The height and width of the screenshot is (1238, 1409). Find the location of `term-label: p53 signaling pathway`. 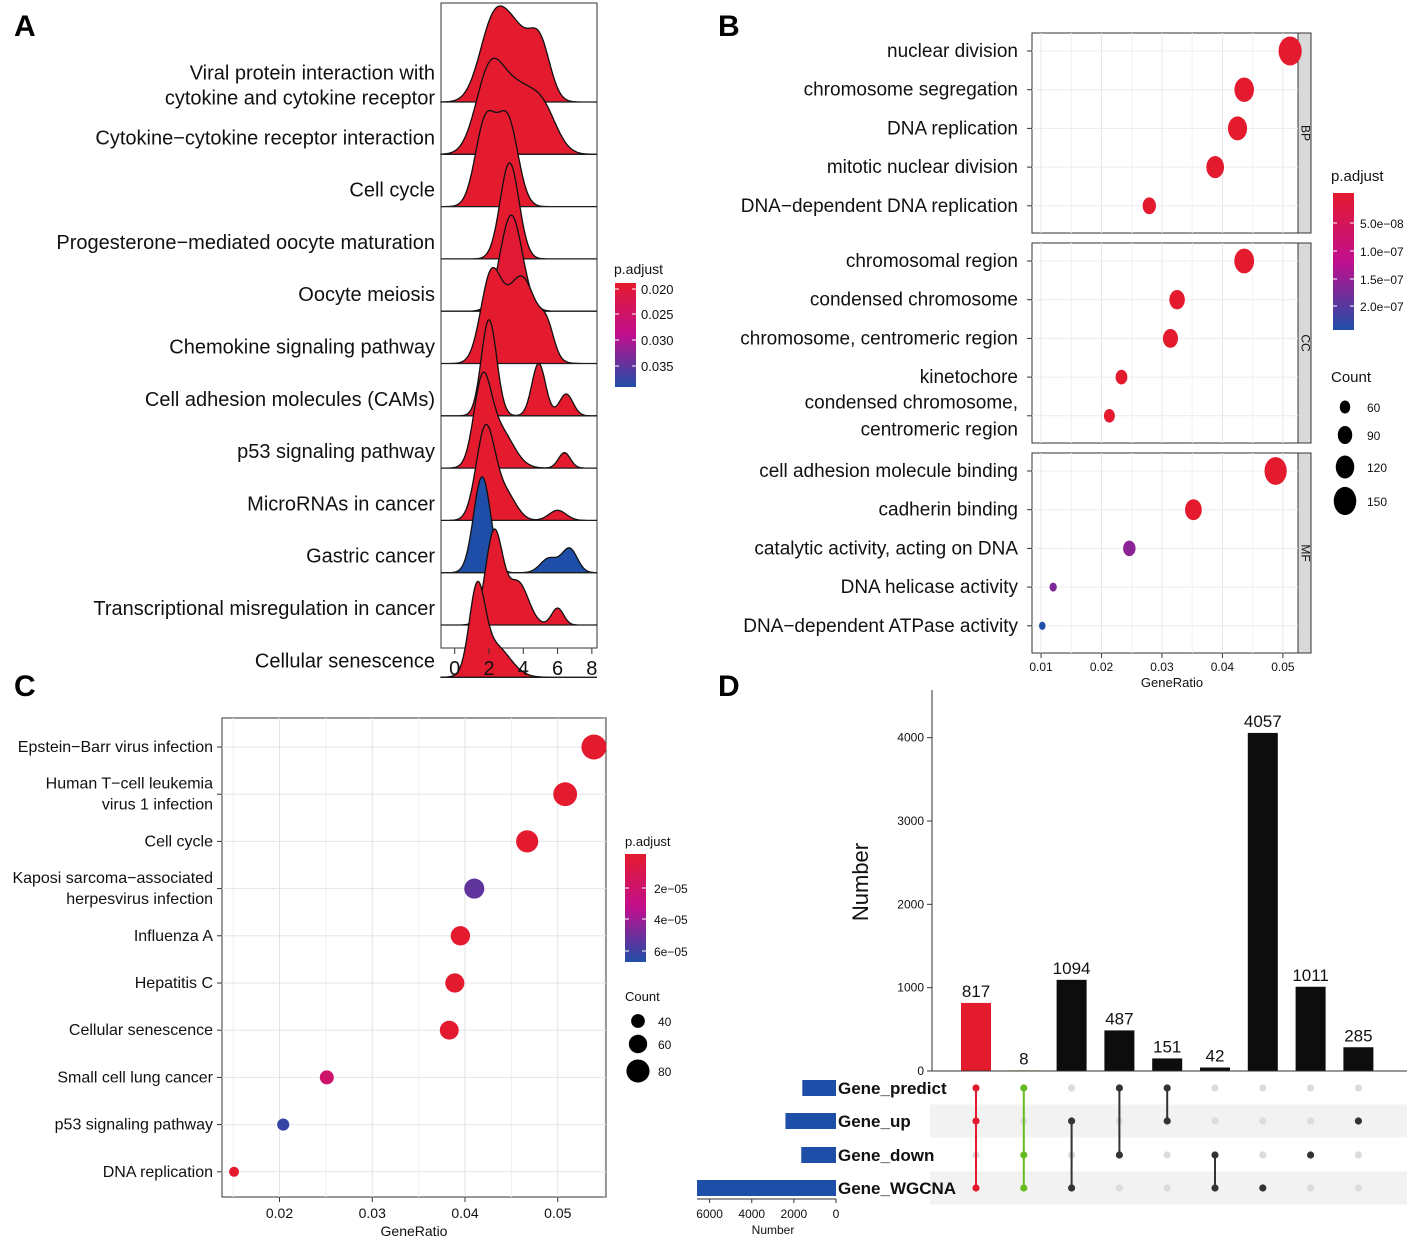

term-label: p53 signaling pathway is located at coordinates (134, 1125).